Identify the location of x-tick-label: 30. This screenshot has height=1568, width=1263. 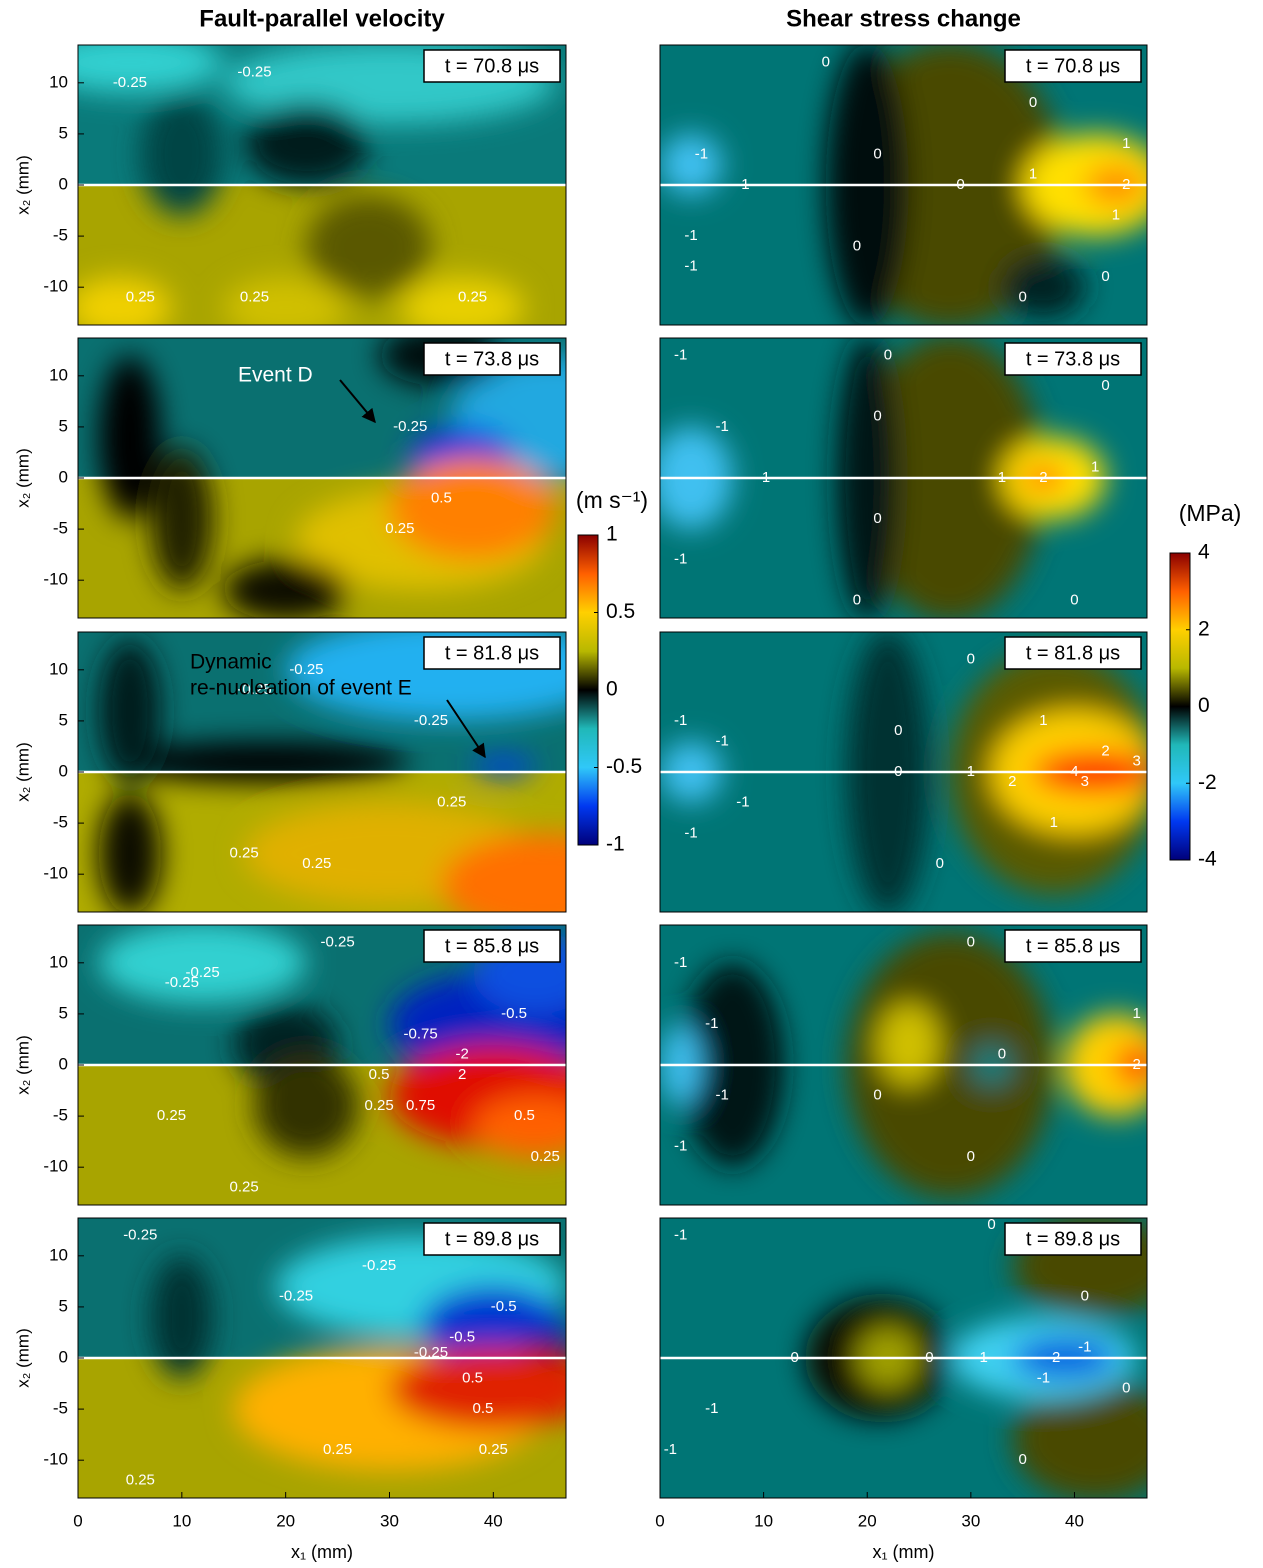
(970, 1520).